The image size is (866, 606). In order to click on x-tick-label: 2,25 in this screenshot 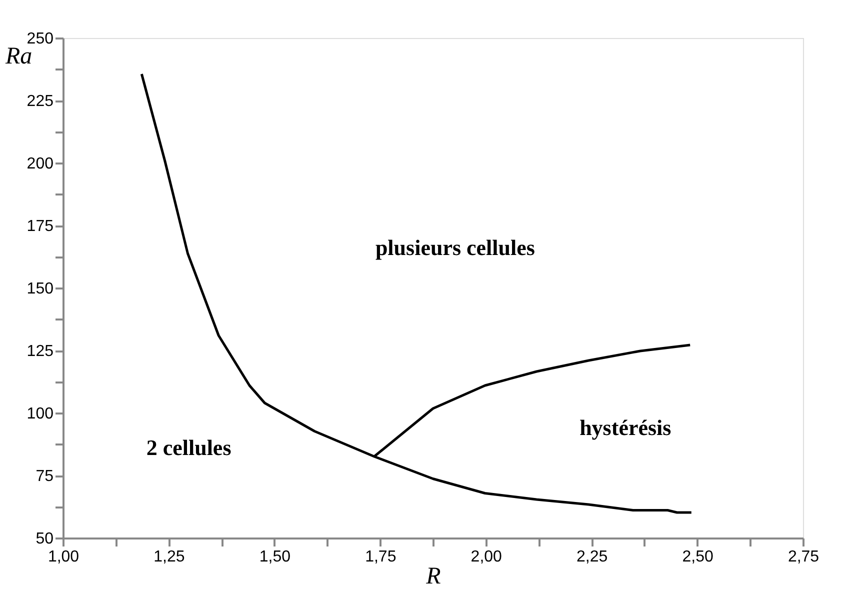, I will do `click(592, 557)`.